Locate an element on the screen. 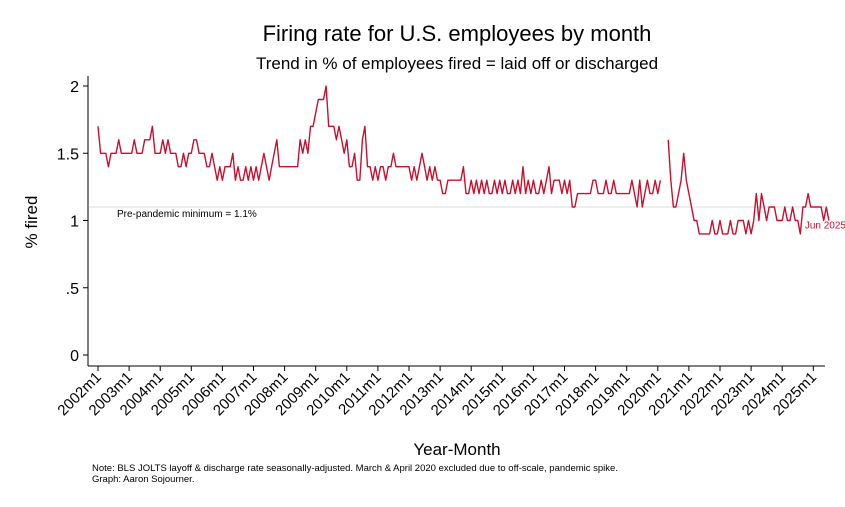  reference-line-label: Pre-pandemic minimum = 1.1% is located at coordinates (187, 214).